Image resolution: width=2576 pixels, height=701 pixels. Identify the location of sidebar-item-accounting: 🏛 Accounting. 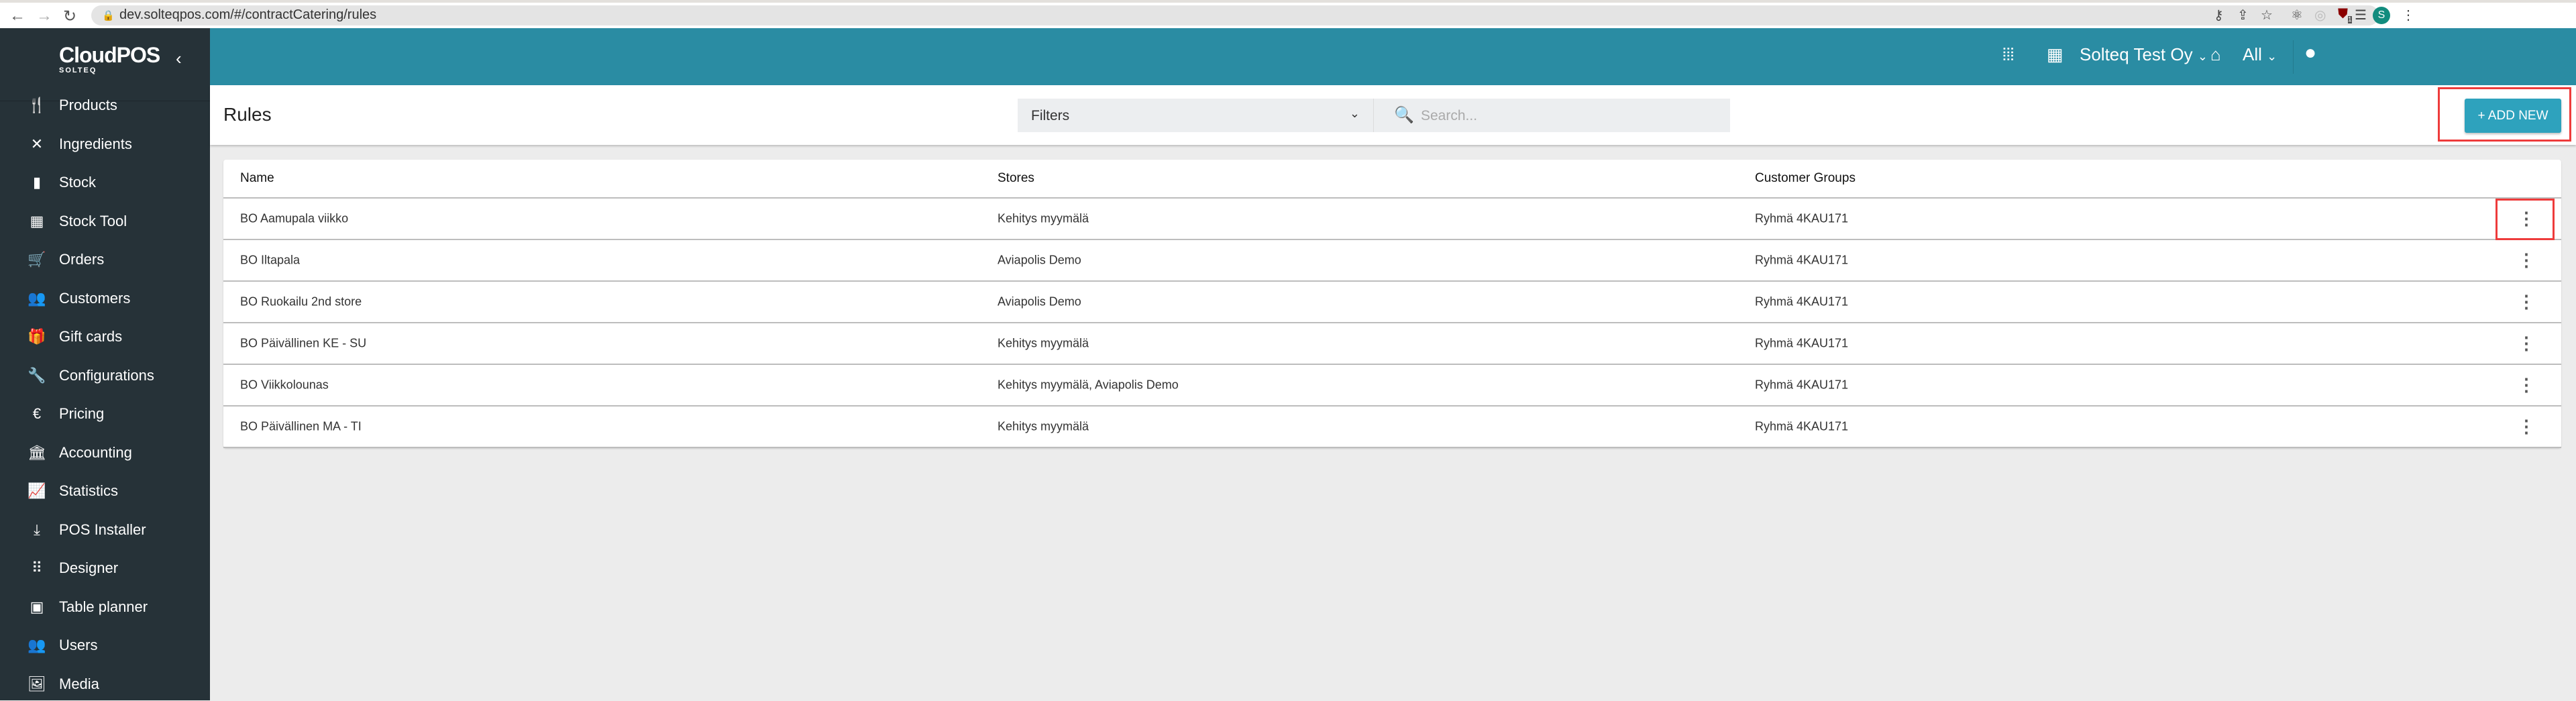
(105, 453).